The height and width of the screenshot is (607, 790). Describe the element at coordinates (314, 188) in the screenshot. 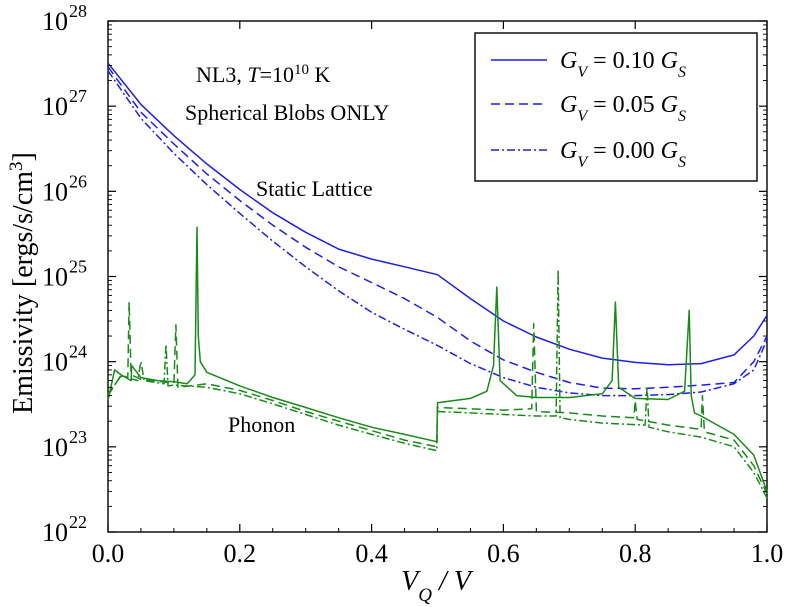

I see `annotation-static-lattice: Static Lattice` at that location.